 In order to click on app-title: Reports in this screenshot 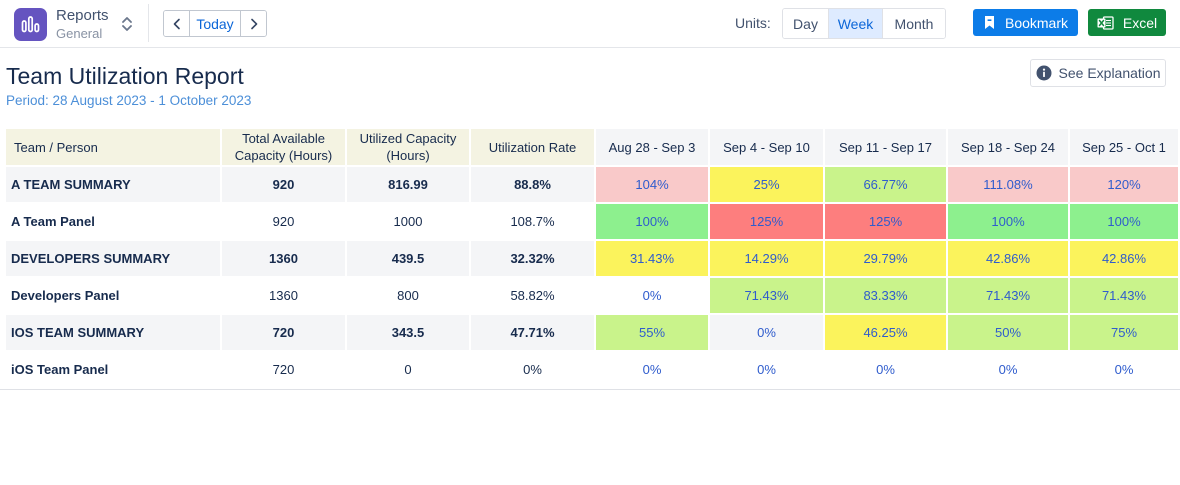, I will do `click(82, 15)`.